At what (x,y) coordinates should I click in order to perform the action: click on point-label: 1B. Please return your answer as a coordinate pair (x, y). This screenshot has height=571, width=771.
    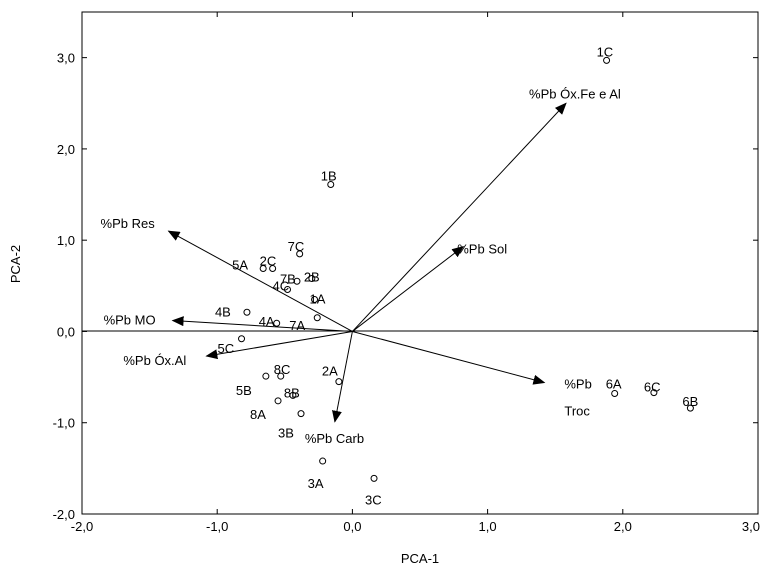
    Looking at the image, I should click on (329, 176).